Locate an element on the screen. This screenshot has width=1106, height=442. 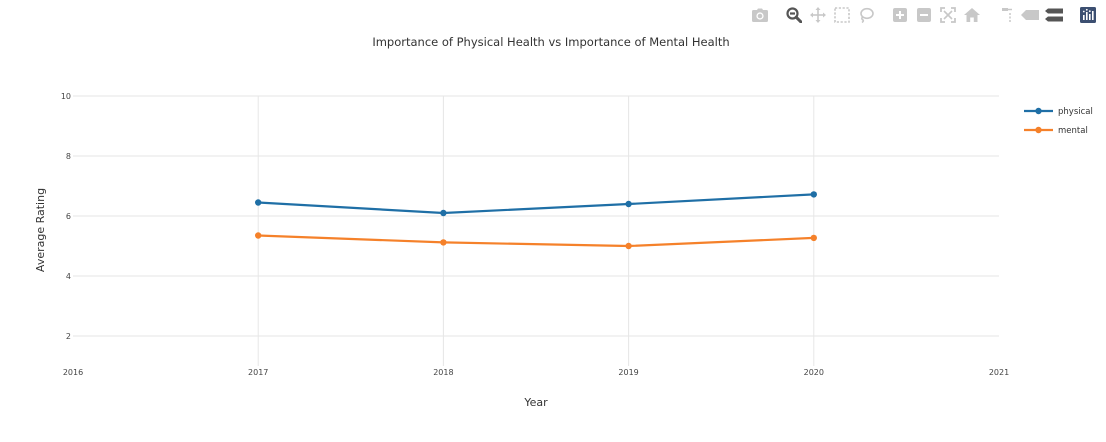
modebar-group-export is located at coordinates (760, 15).